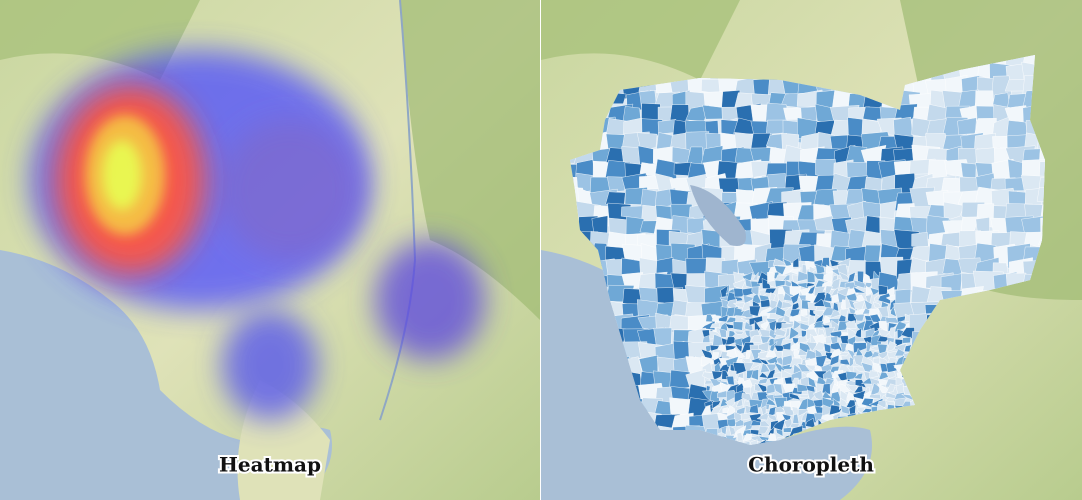 The width and height of the screenshot is (1082, 500). I want to click on heat-peak, so click(122, 175).